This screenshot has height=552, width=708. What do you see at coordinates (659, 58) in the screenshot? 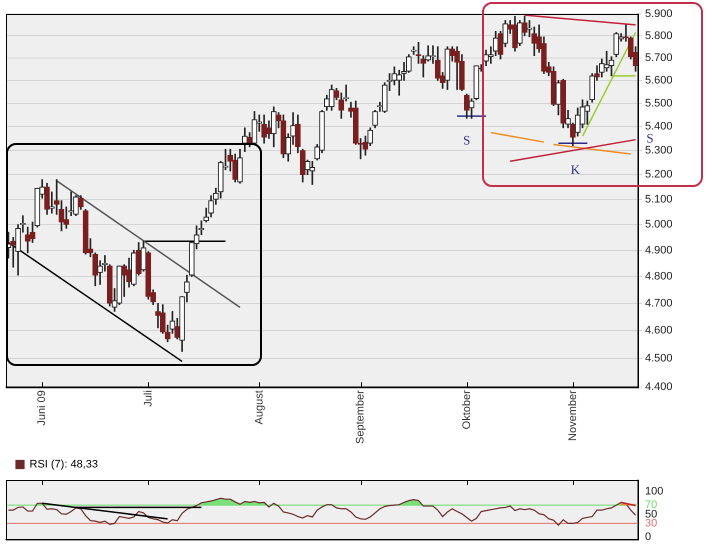
I see `y-tick-label: 5.700` at bounding box center [659, 58].